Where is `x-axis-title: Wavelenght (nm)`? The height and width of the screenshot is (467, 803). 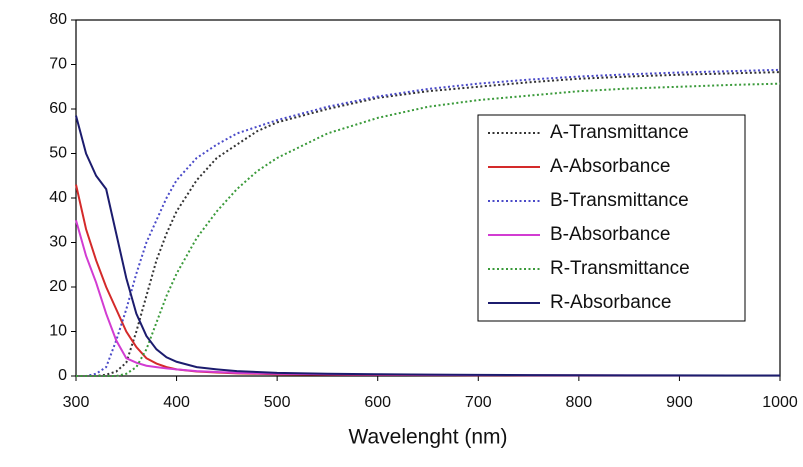 x-axis-title: Wavelenght (nm) is located at coordinates (427, 437).